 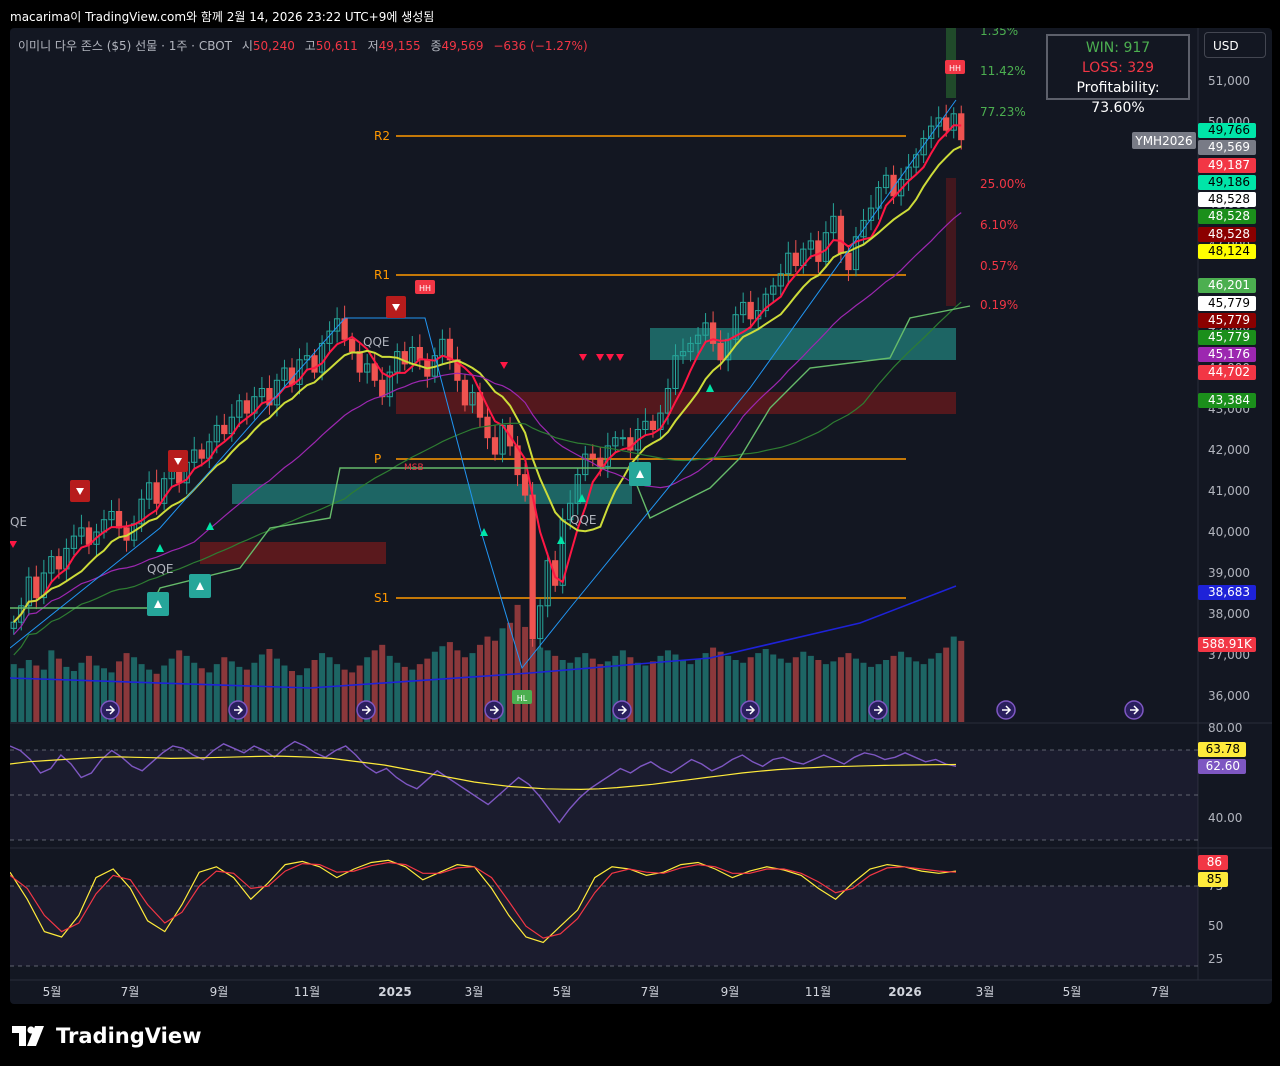 What do you see at coordinates (1229, 450) in the screenshot?
I see `price-axis-label: 42,000` at bounding box center [1229, 450].